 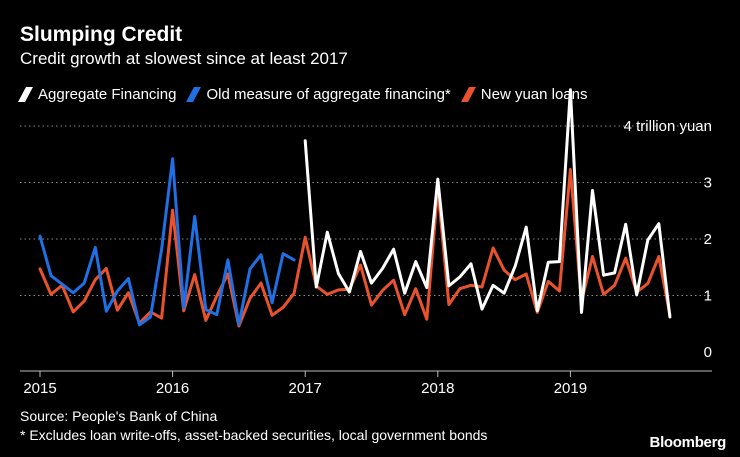 What do you see at coordinates (570, 388) in the screenshot?
I see `x-tick-label-2019: 2019` at bounding box center [570, 388].